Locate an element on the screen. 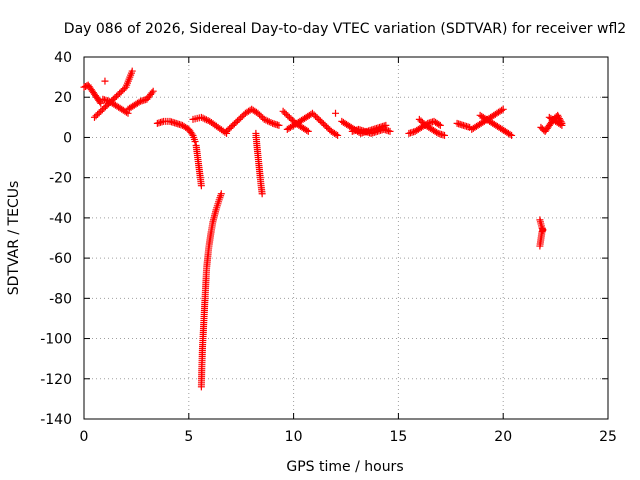  y-tick-label: -140 is located at coordinates (56, 420).